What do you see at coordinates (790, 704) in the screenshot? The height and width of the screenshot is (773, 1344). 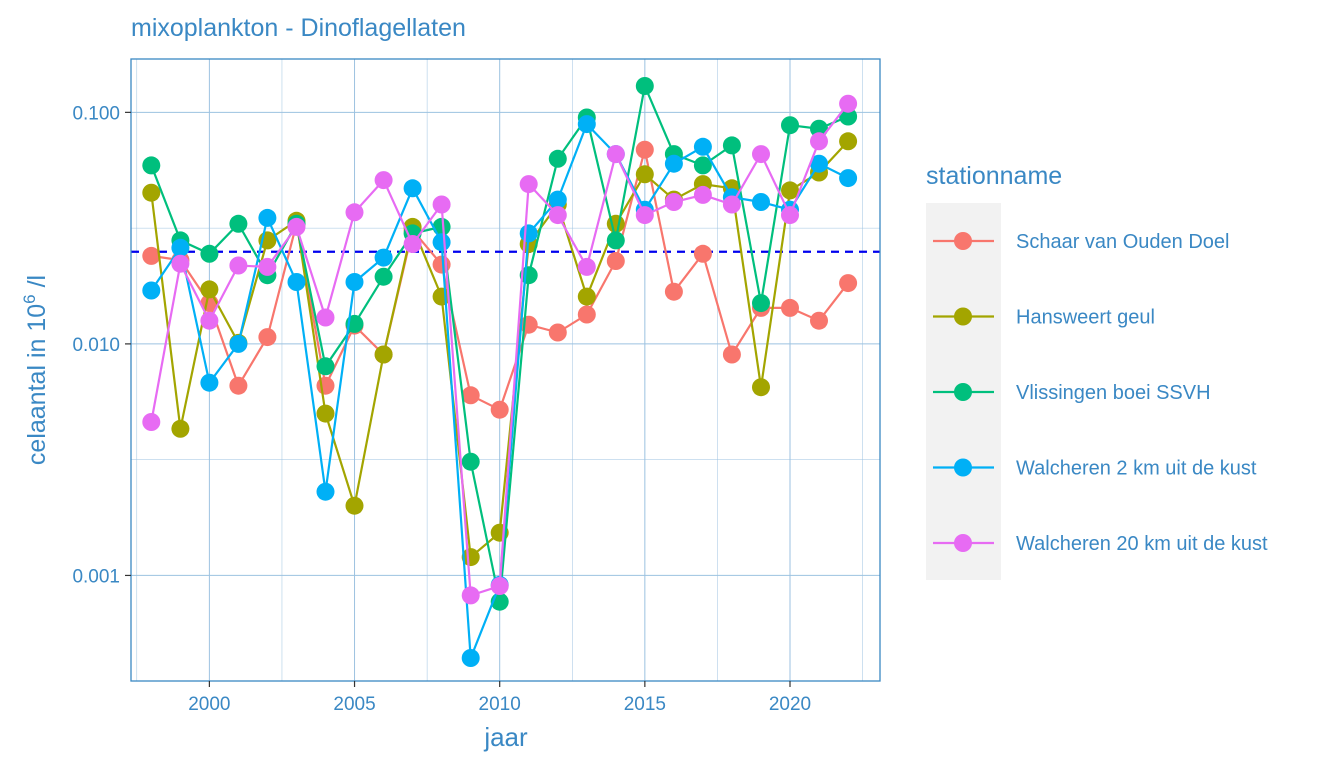 I see `x-tick-label: 2020` at bounding box center [790, 704].